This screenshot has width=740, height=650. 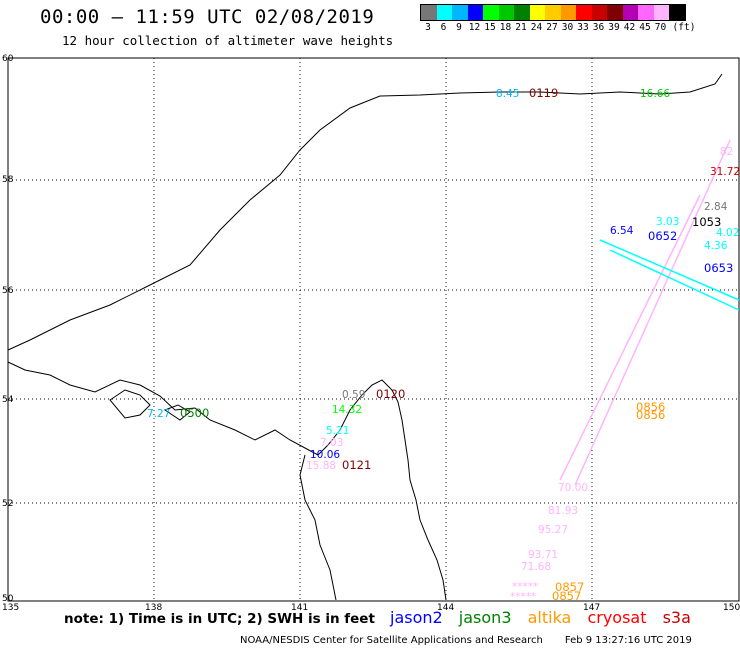 I want to click on legend-label: 70, so click(x=660, y=27).